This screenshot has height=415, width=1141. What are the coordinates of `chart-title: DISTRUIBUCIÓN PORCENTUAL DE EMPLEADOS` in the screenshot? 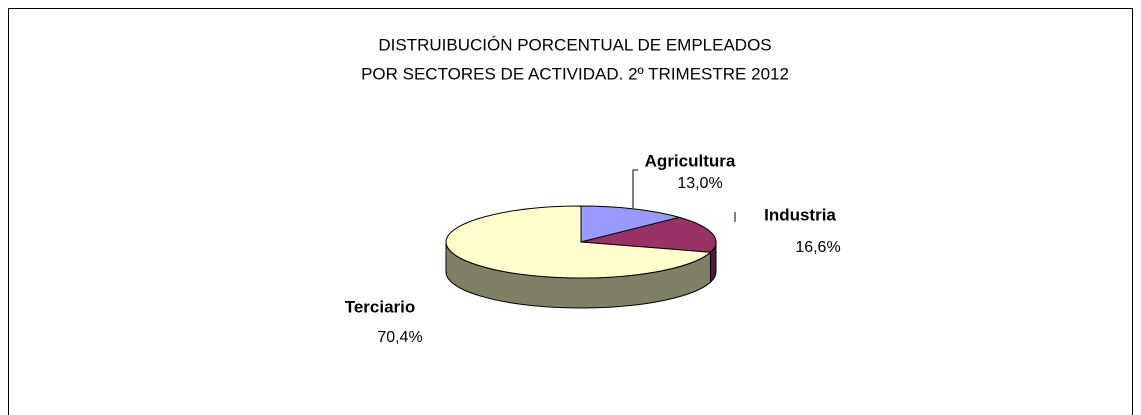 It's located at (574, 44).